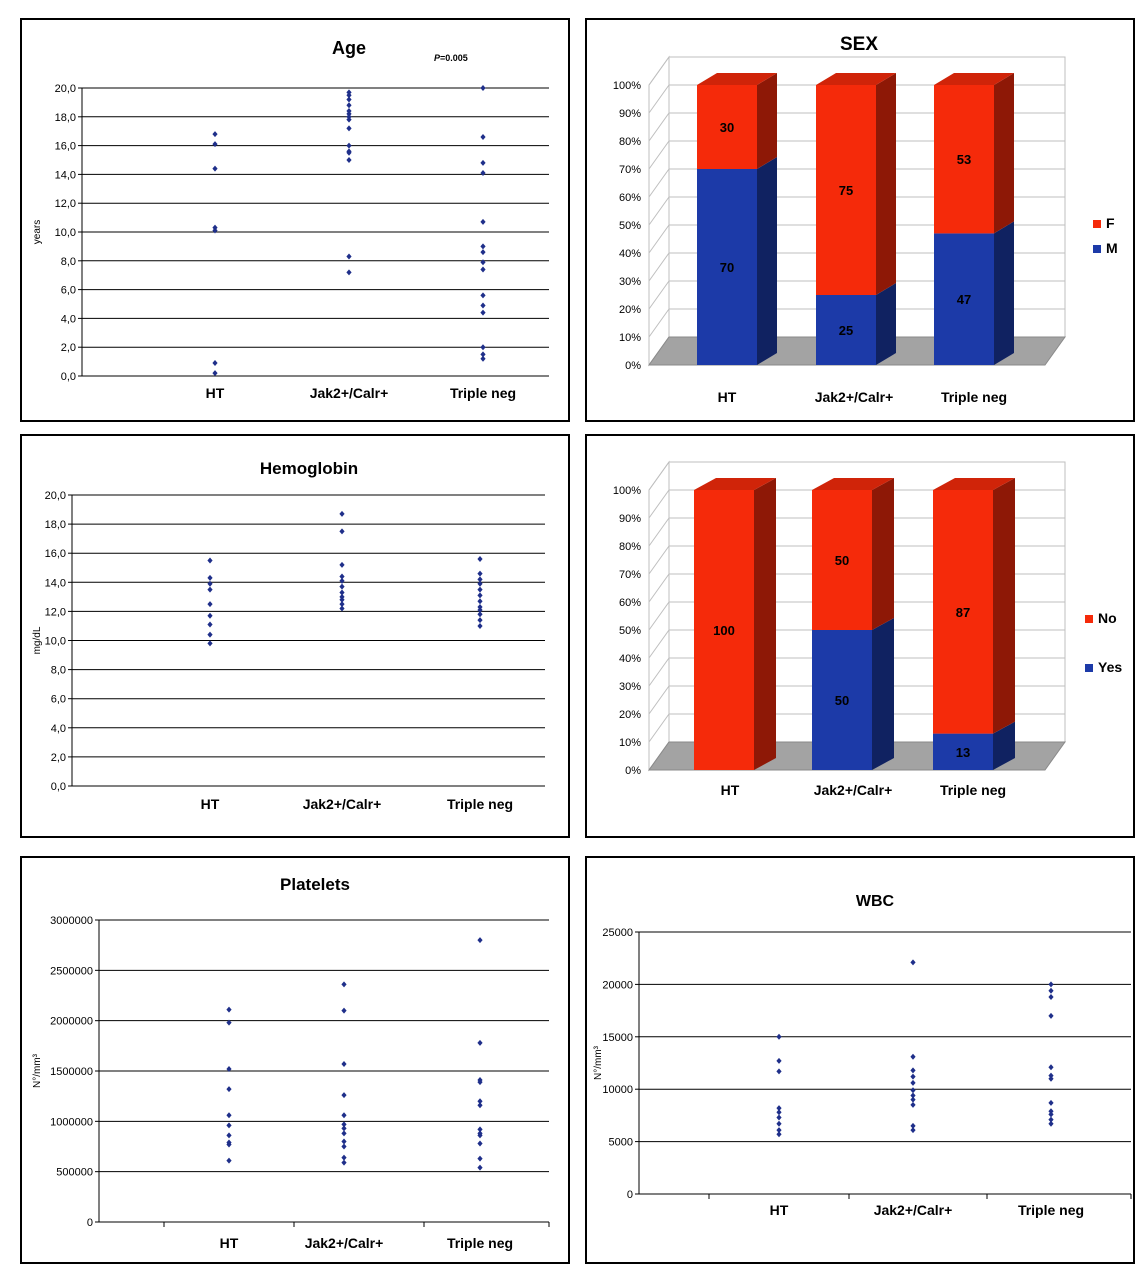 The width and height of the screenshot is (1145, 1280). Describe the element at coordinates (630, 659) in the screenshot. I see `splenomegaly-y-tick-label: 40%` at that location.